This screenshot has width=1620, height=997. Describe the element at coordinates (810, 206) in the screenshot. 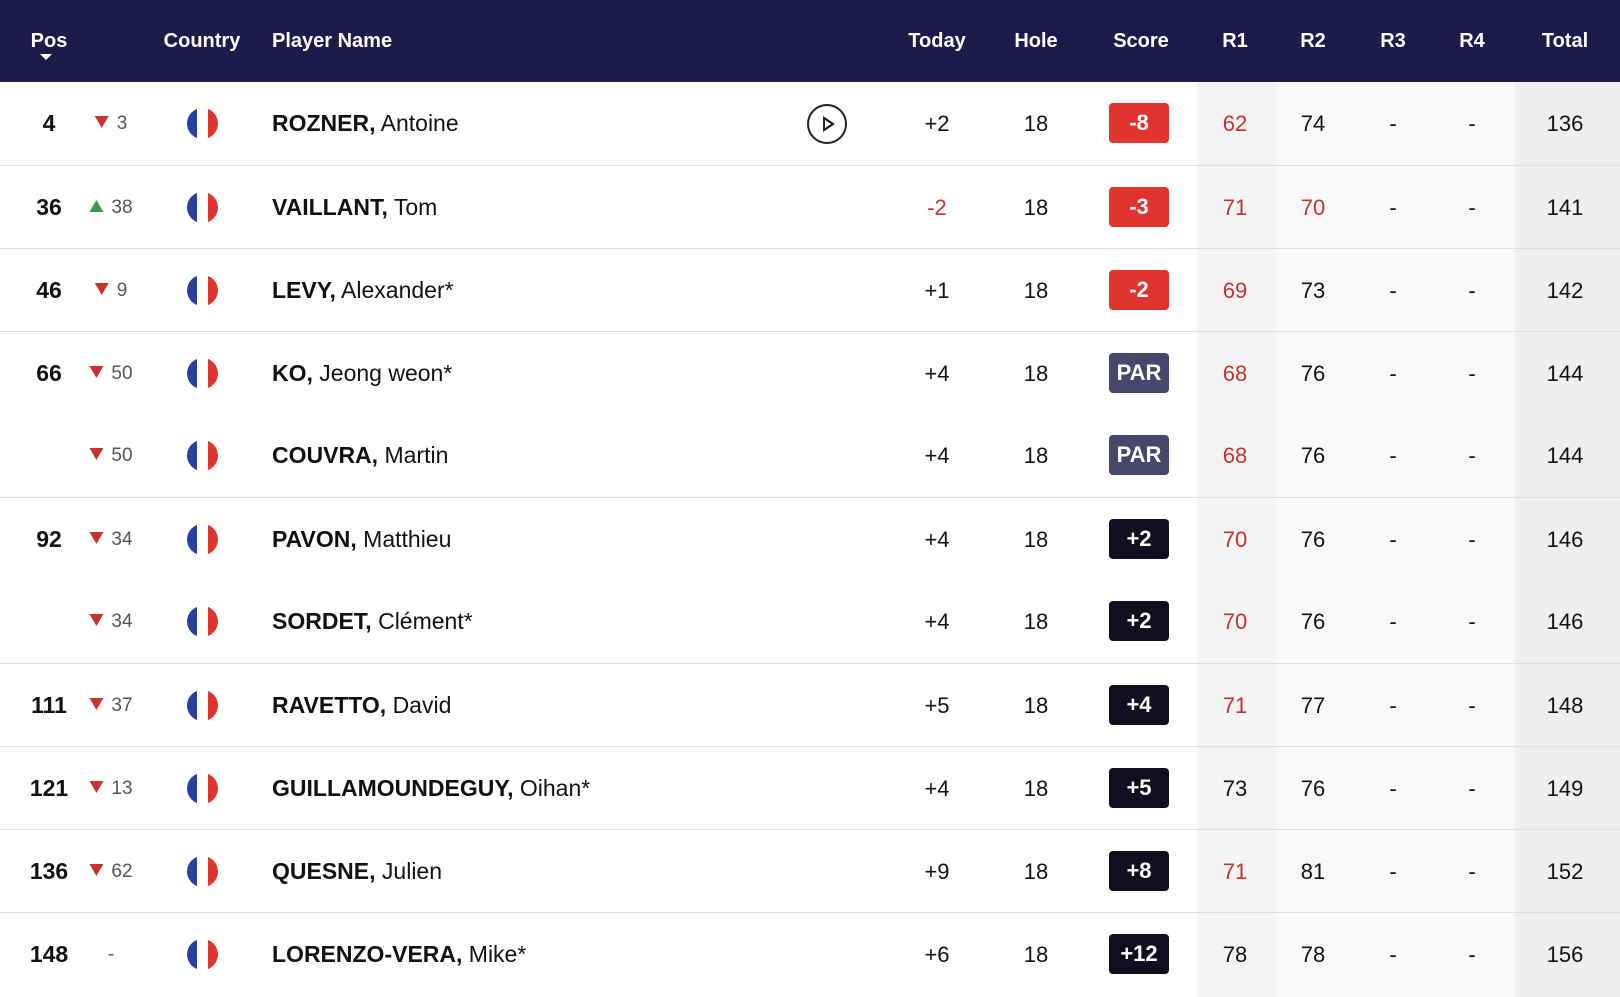

I see `table-row: 36 38 VAILLANT, Tom -2 18 -3 71 70 - - 141` at that location.